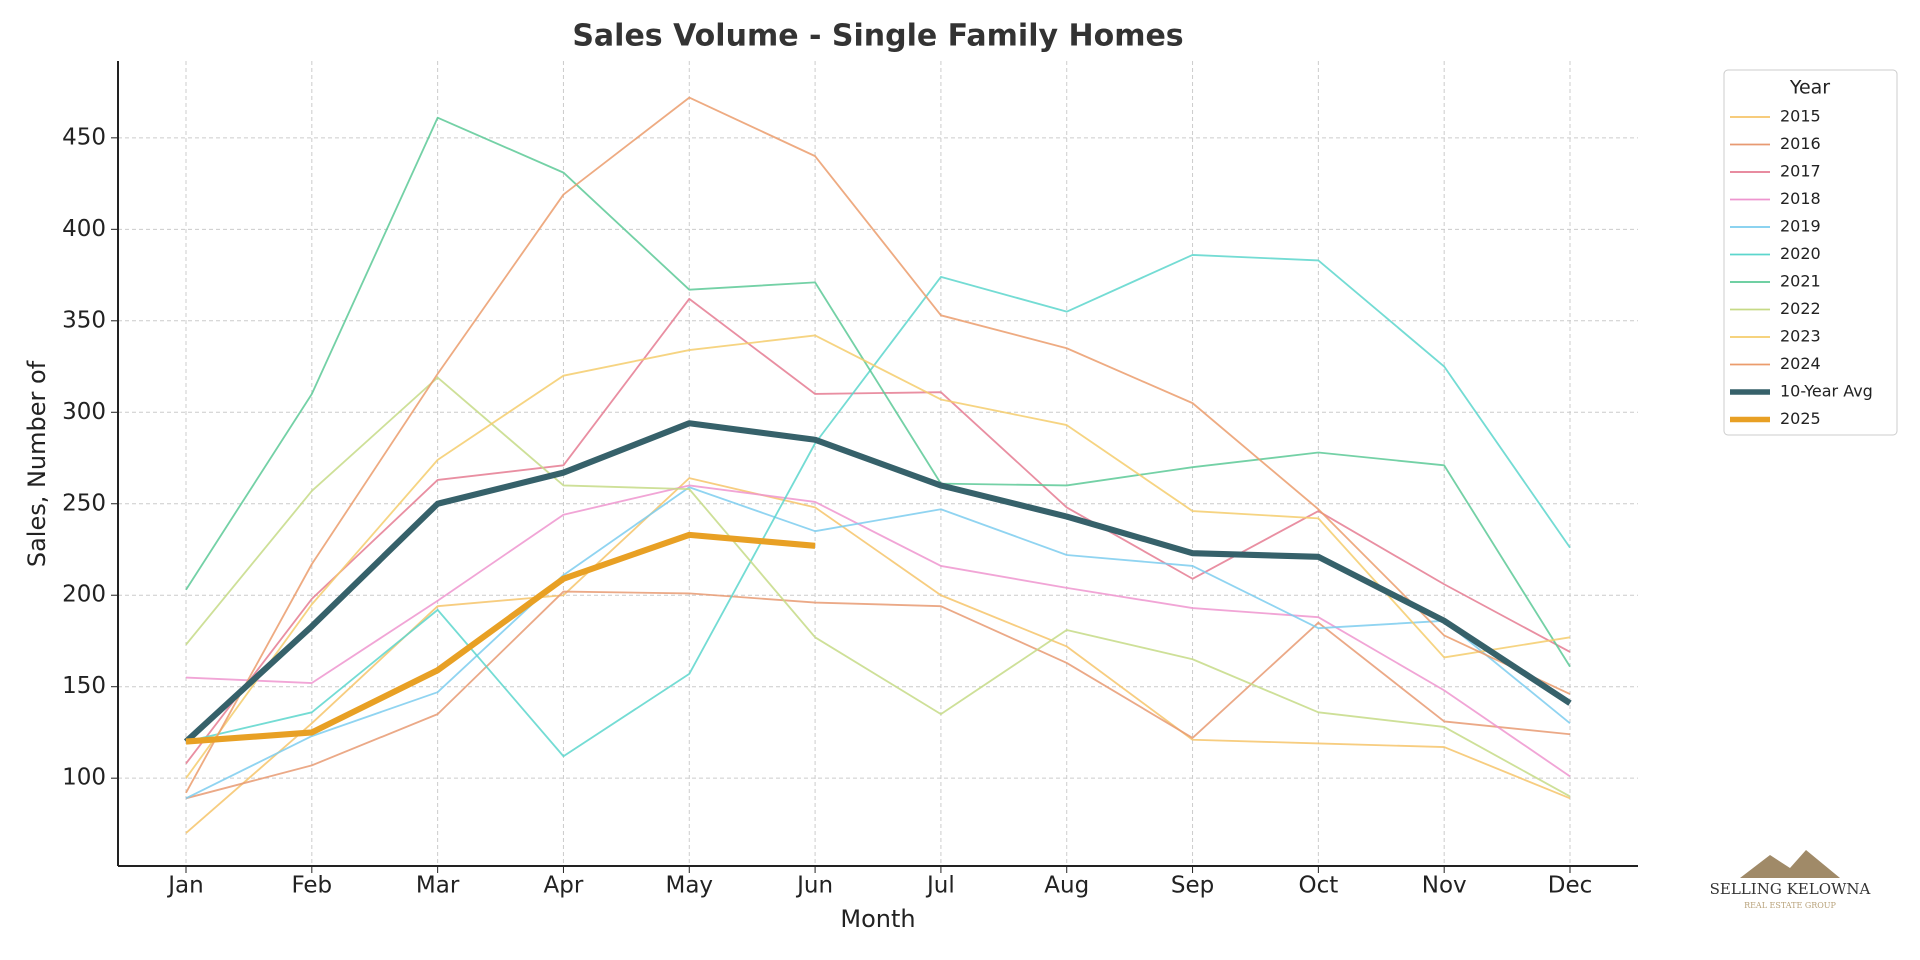  What do you see at coordinates (1790, 905) in the screenshot?
I see `logo-tagline: REAL ESTATE GROUP` at bounding box center [1790, 905].